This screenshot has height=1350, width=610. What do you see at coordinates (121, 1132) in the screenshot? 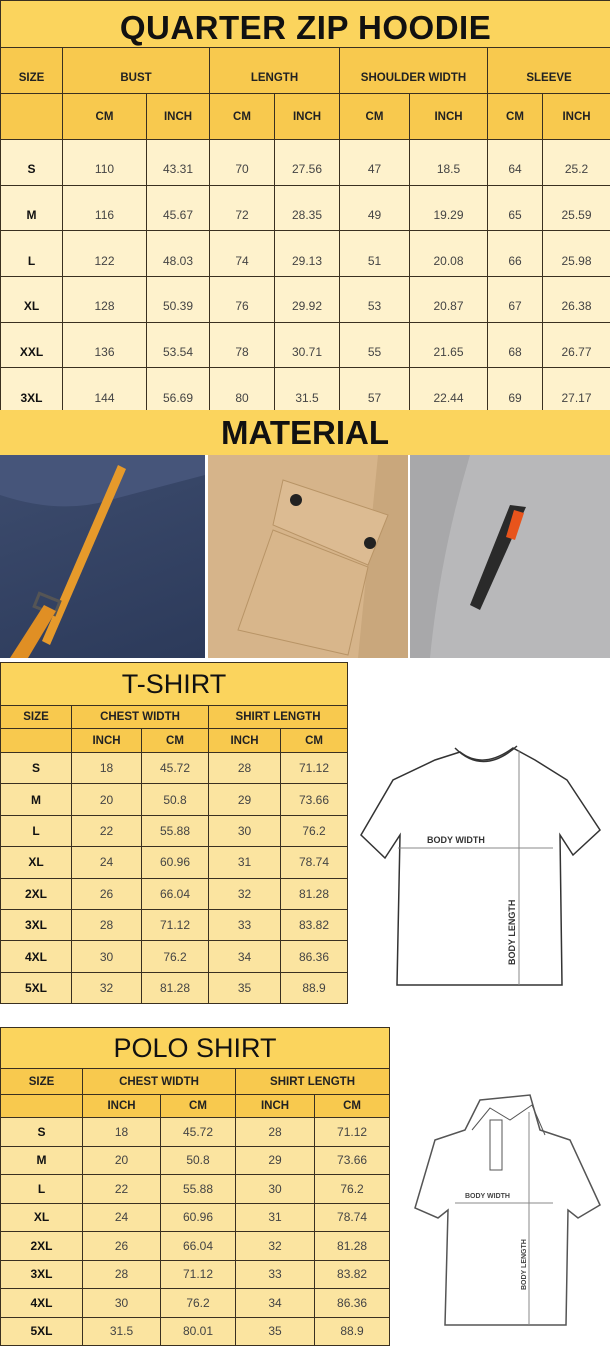
I see `value-cell: 18` at bounding box center [121, 1132].